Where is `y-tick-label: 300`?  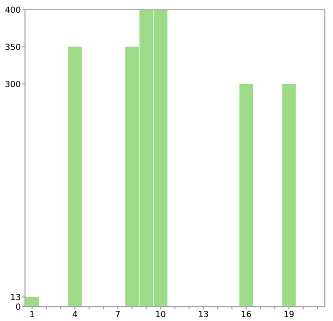
y-tick-label: 300 is located at coordinates (13, 84).